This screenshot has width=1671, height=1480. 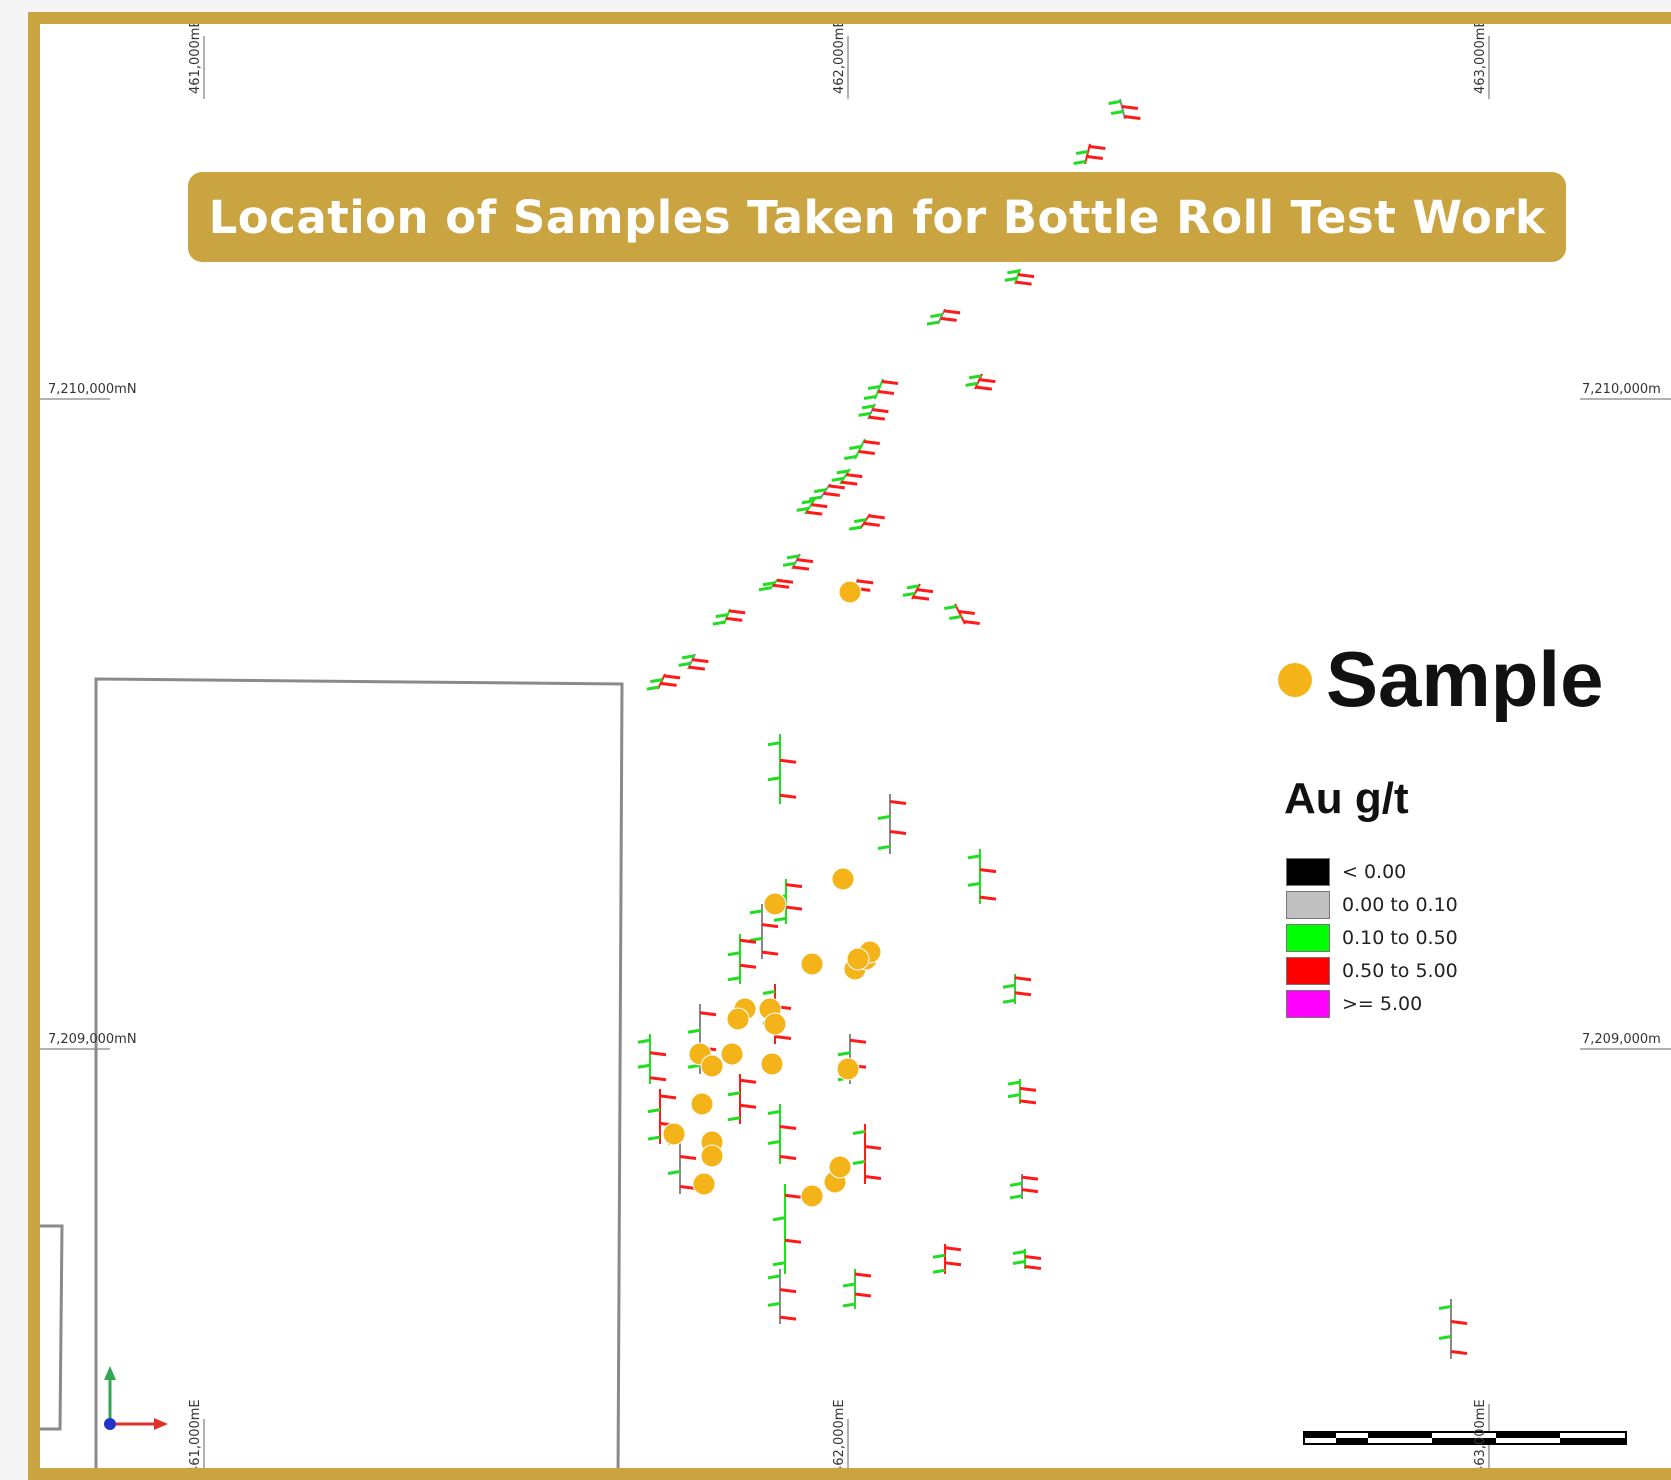 What do you see at coordinates (1621, 389) in the screenshot?
I see `northing-label-right-1: 7,210,000m` at bounding box center [1621, 389].